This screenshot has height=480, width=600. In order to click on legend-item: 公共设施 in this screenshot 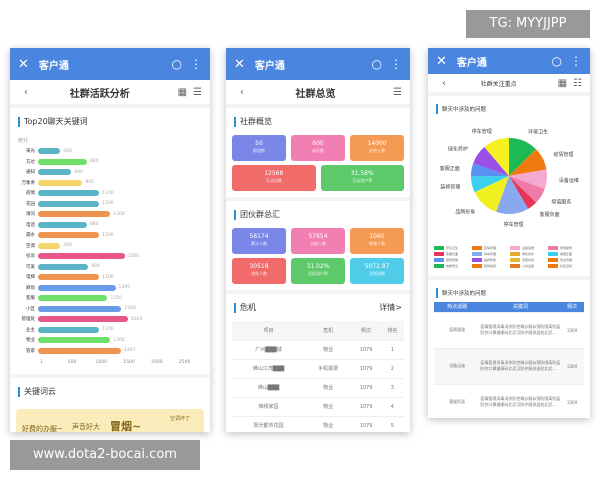, I will do `click(528, 266)`.